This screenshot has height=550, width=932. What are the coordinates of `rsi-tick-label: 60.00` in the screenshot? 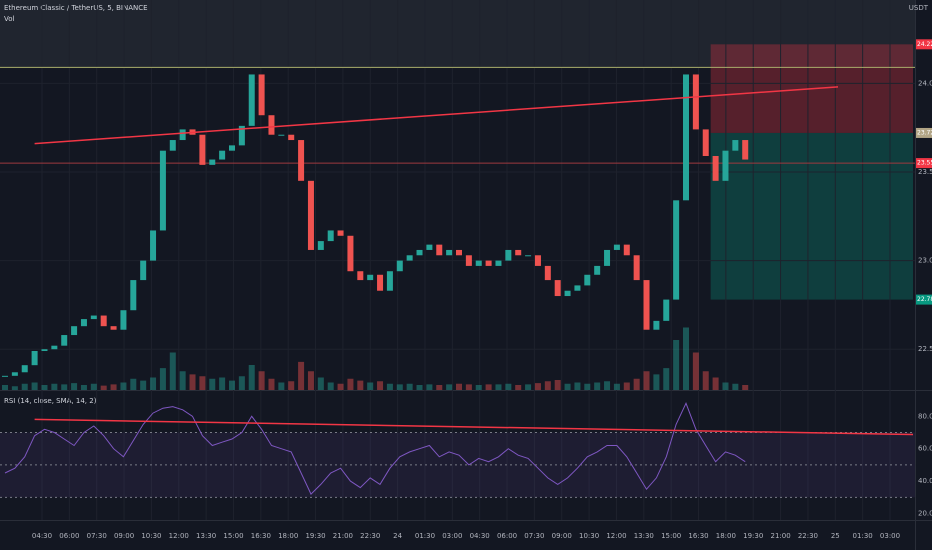 It's located at (925, 449).